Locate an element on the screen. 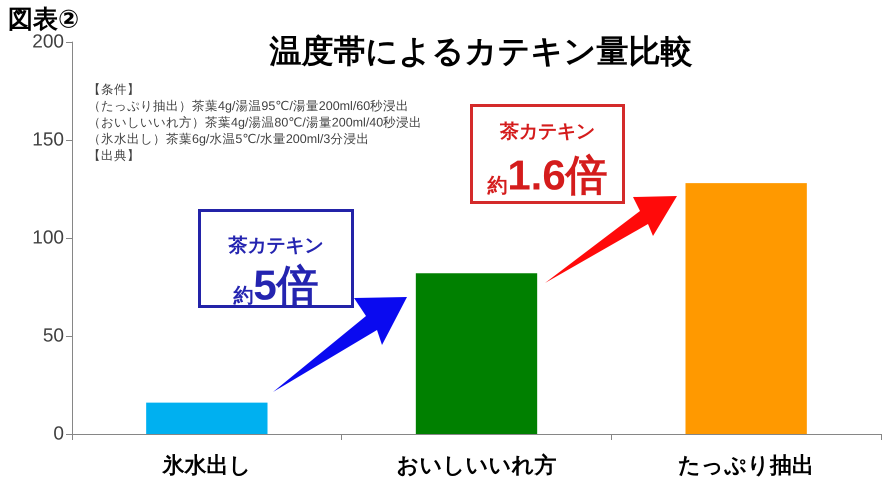 This screenshot has width=886, height=492. annotation: 約1.6倍 is located at coordinates (547, 175).